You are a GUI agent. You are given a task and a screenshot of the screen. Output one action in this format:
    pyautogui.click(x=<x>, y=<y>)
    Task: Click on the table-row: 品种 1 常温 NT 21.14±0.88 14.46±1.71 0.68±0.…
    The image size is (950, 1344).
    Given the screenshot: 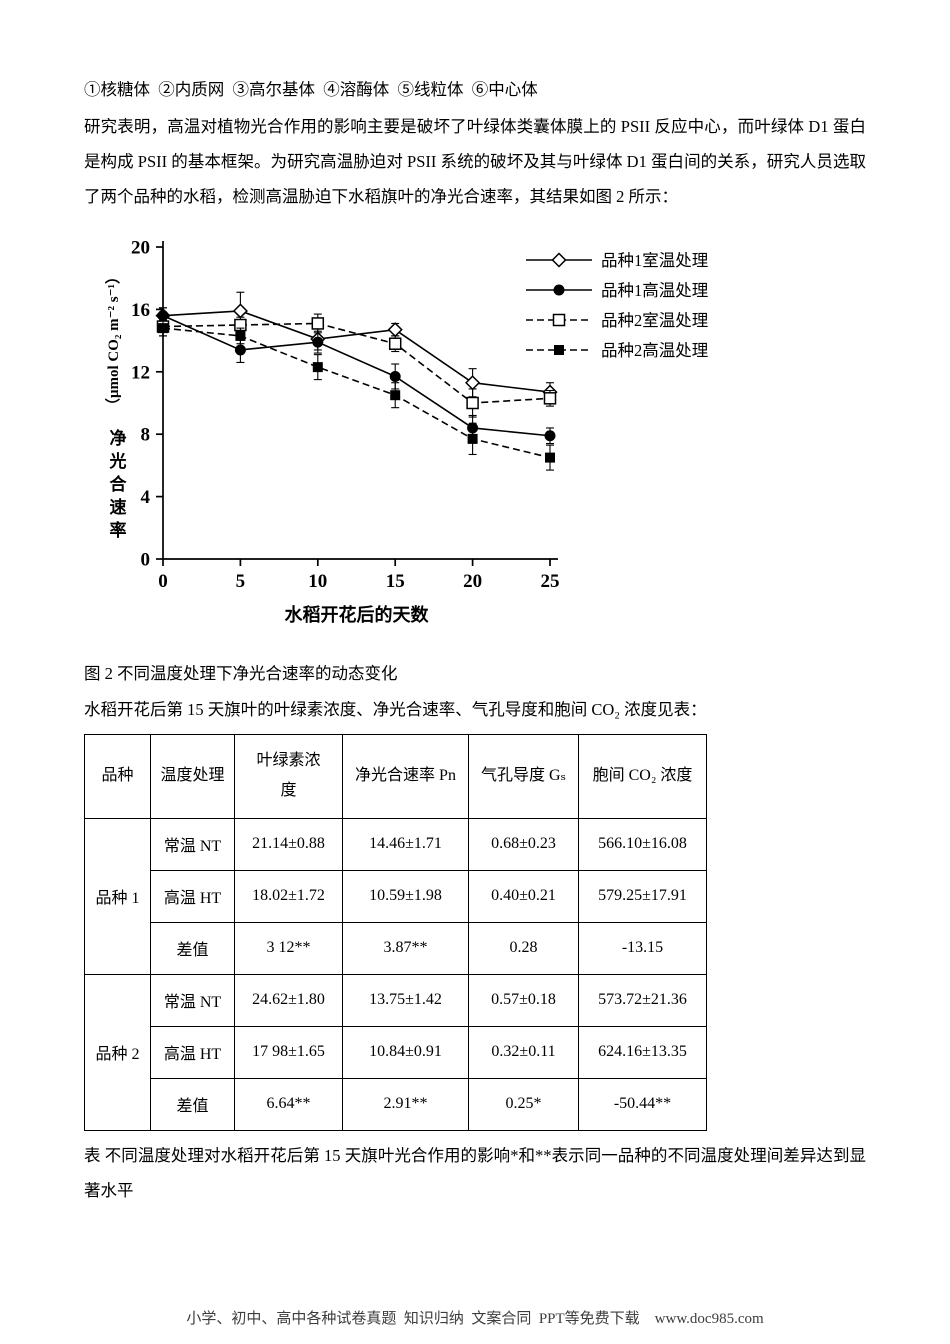 What is the action you would take?
    pyautogui.click(x=395, y=896)
    